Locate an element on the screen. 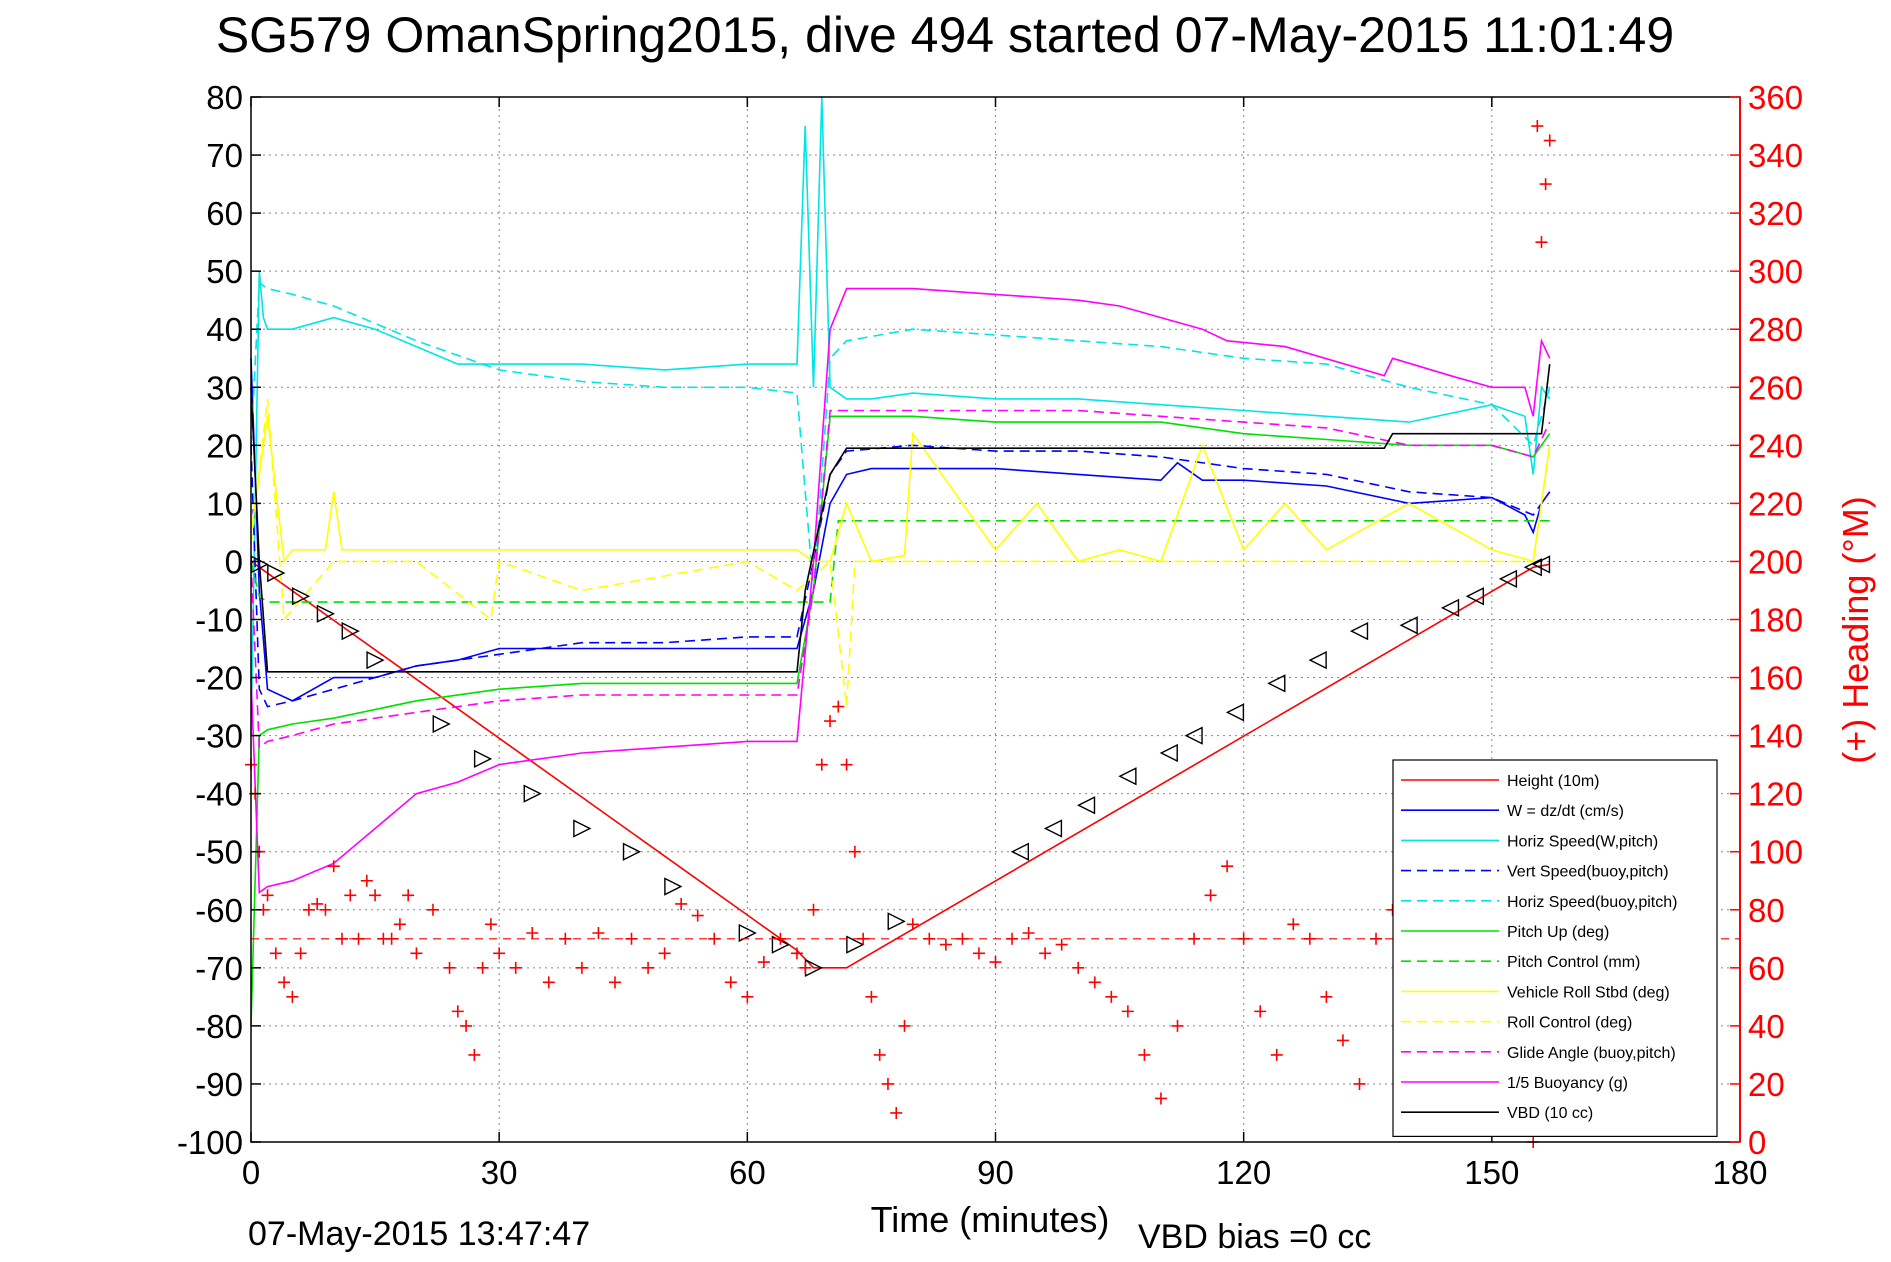 This screenshot has width=1891, height=1262. y-tick-label: 60 is located at coordinates (224, 213).